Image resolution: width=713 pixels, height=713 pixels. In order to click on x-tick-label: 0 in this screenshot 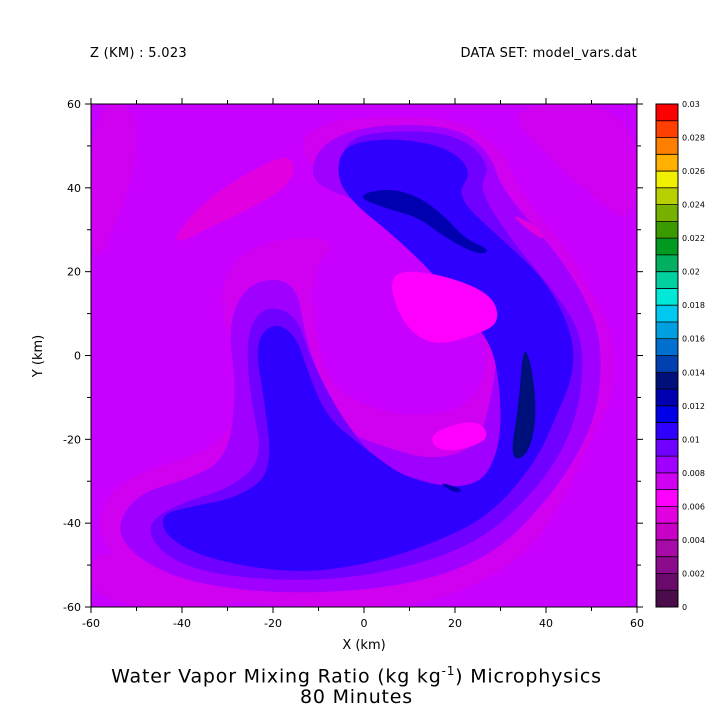, I will do `click(364, 623)`.